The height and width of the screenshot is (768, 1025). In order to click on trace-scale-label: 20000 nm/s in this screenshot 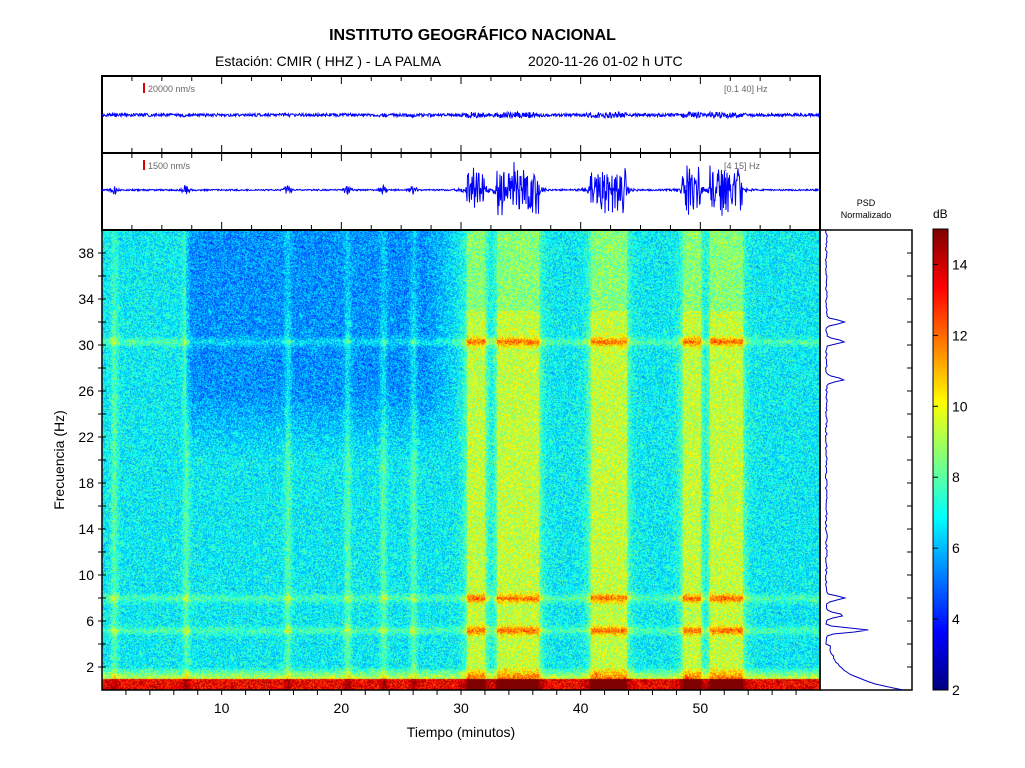, I will do `click(172, 89)`.